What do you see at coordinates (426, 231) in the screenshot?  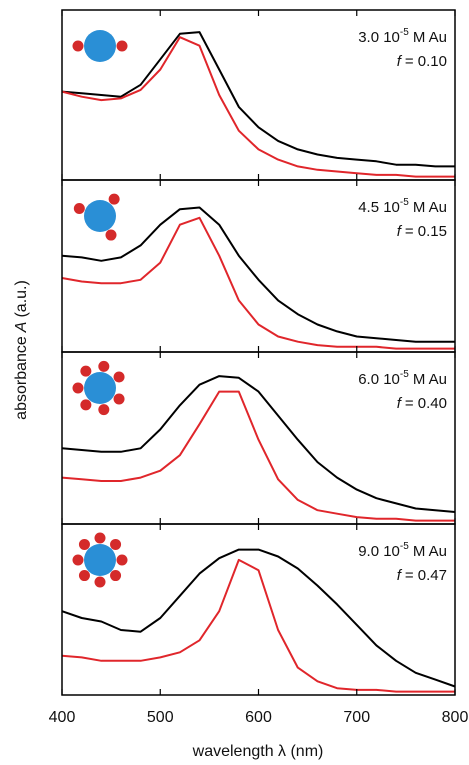 I see `fraction-value: = 0.15` at bounding box center [426, 231].